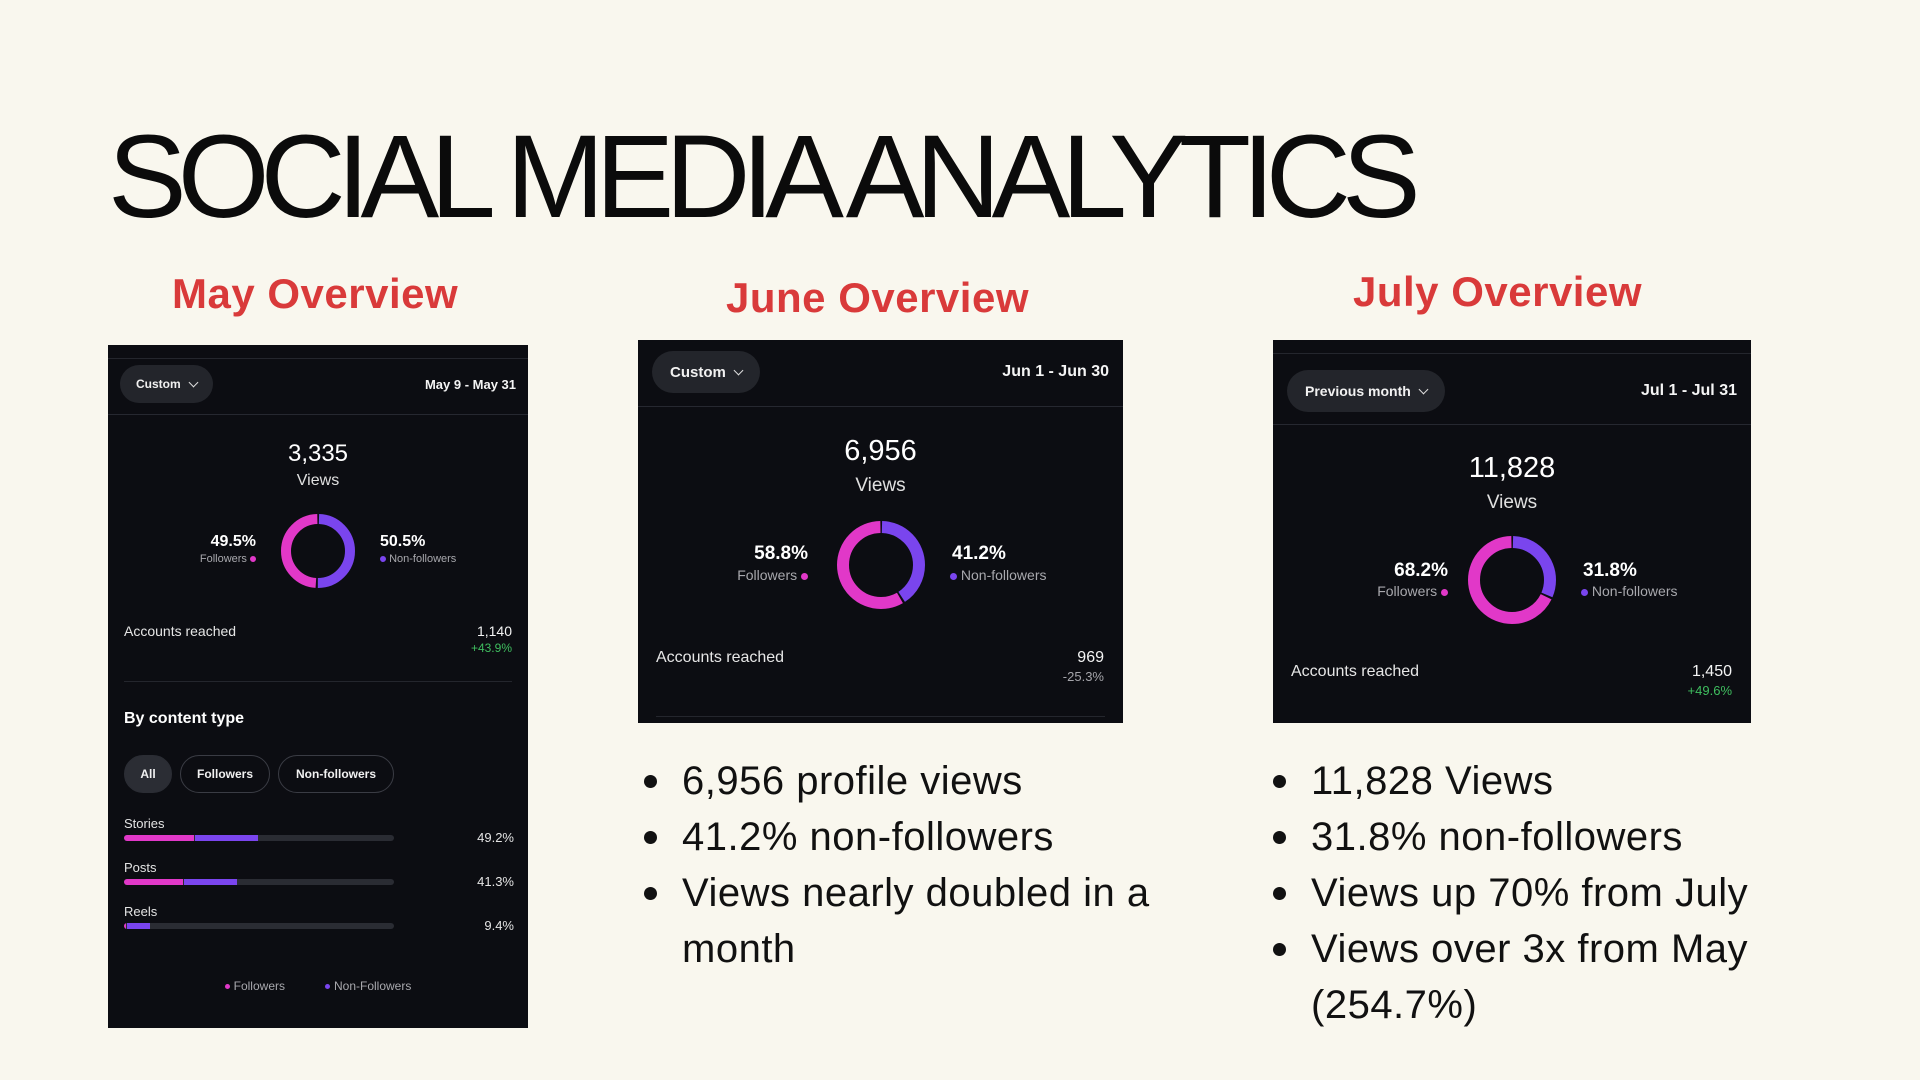 The height and width of the screenshot is (1080, 1920). Describe the element at coordinates (180, 631) in the screenshot. I see `may-accounts-reached-label: Accounts reached` at that location.